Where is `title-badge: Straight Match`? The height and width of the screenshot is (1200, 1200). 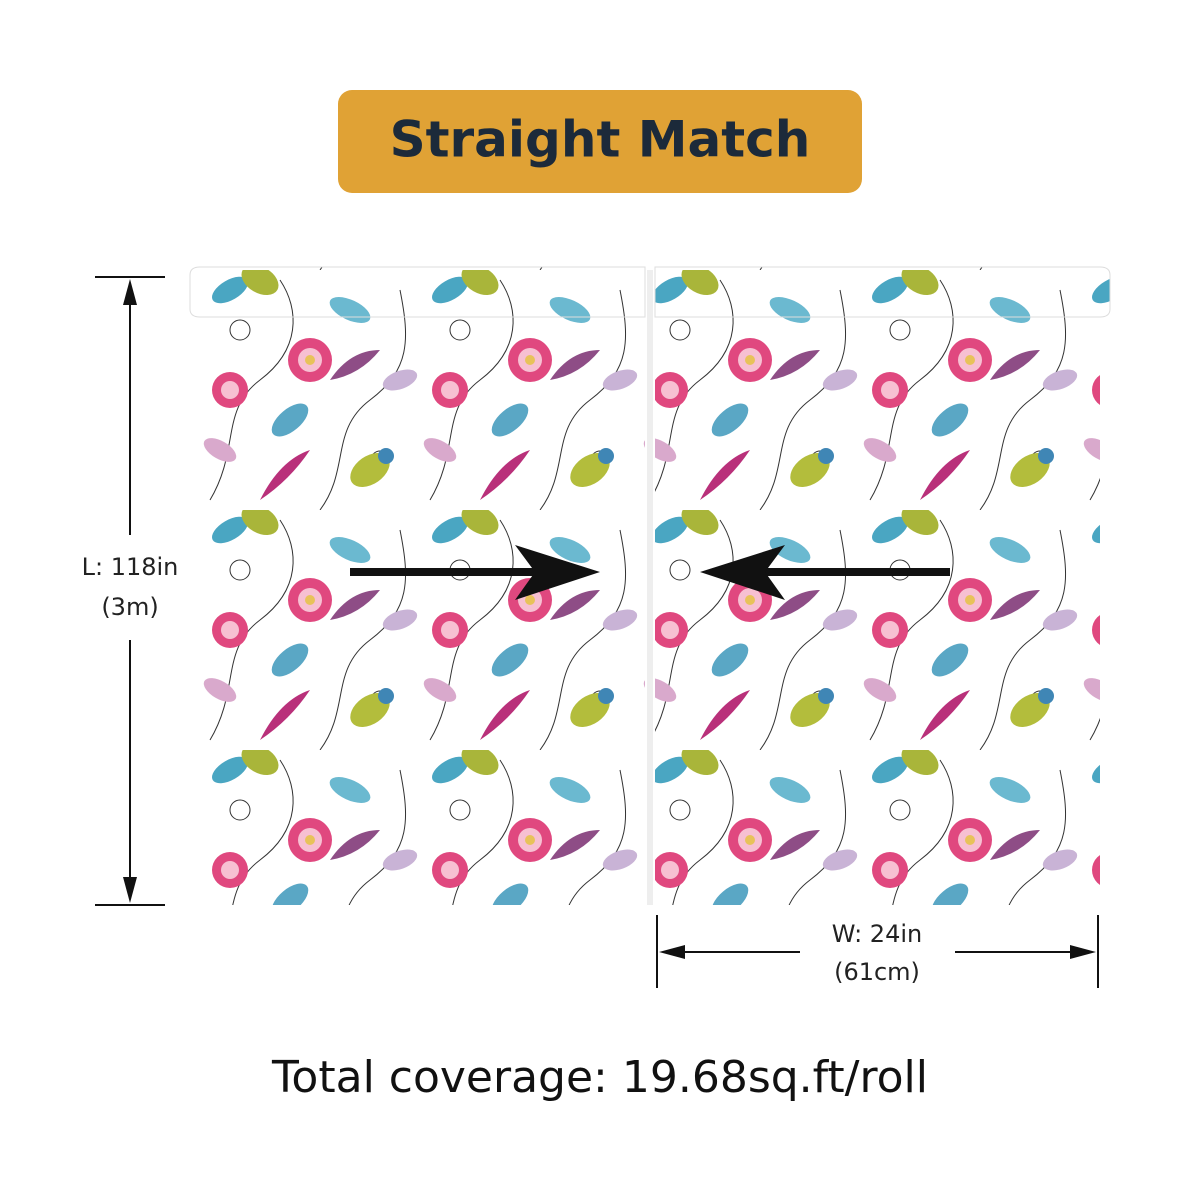
title-badge: Straight Match is located at coordinates (600, 141).